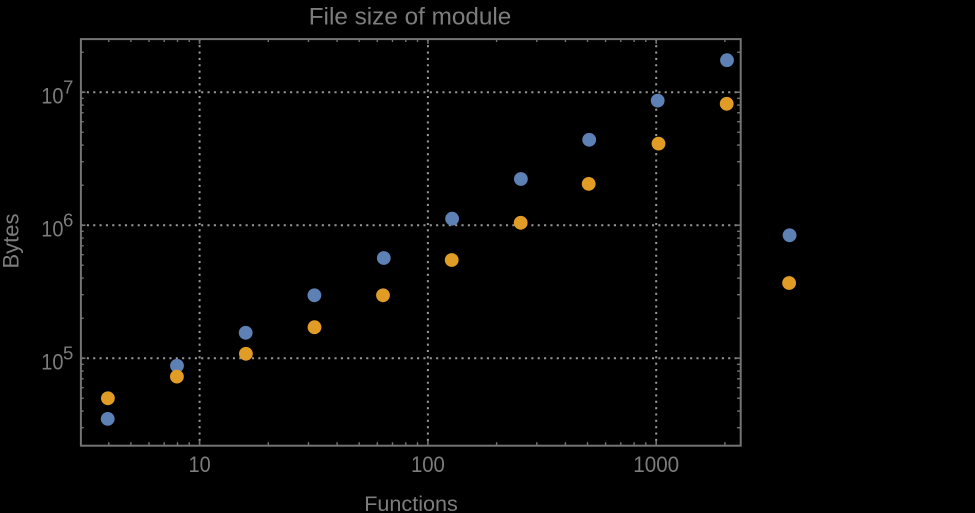  Describe the element at coordinates (411, 502) in the screenshot. I see `svg-text: Functions` at that location.